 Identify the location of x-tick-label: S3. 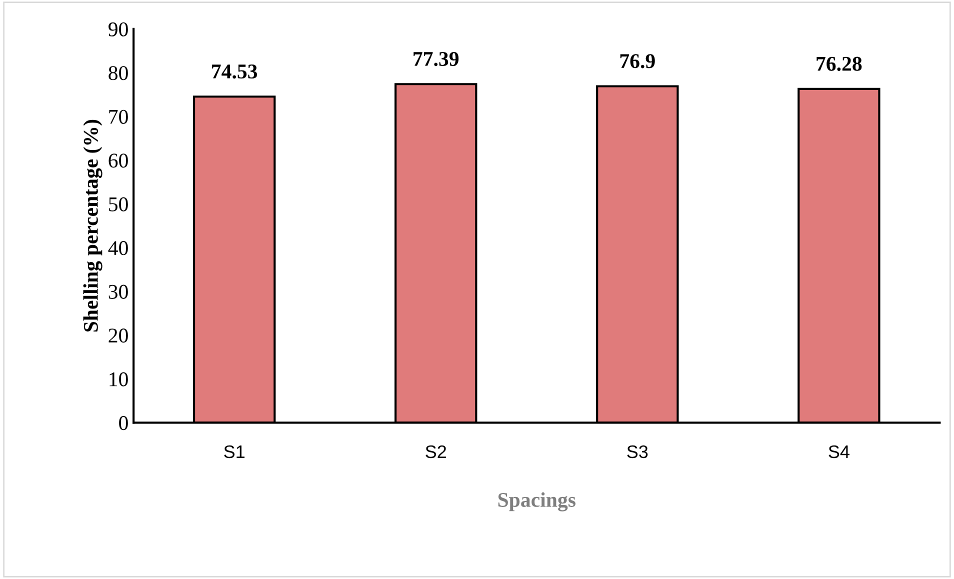
(637, 451).